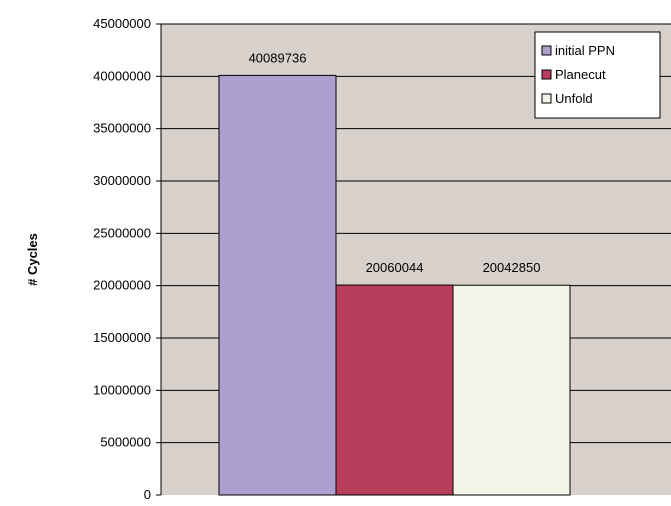 This screenshot has width=671, height=506. I want to click on y-tick-label: 35000000, so click(122, 128).